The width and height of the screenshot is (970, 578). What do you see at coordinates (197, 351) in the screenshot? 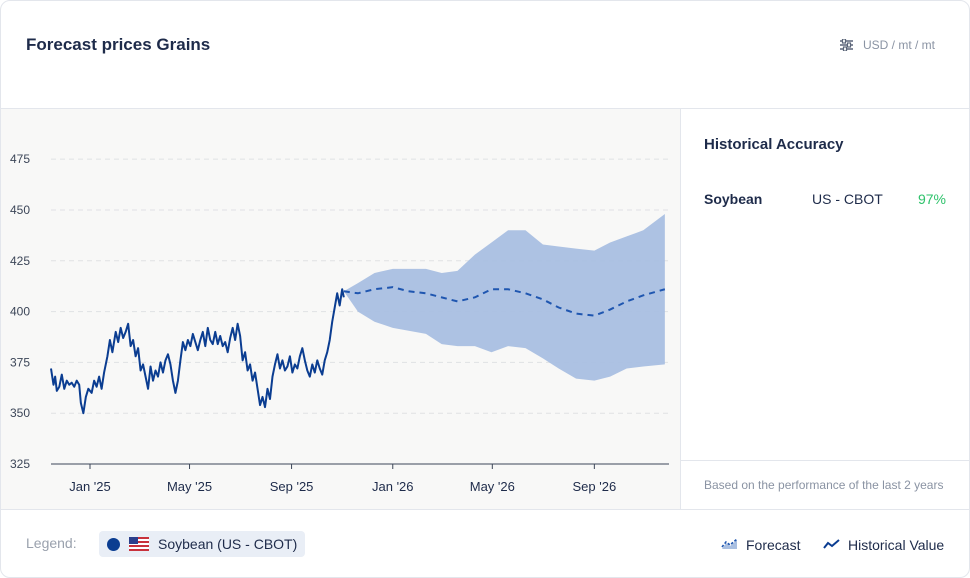
I see `historical-series-line` at bounding box center [197, 351].